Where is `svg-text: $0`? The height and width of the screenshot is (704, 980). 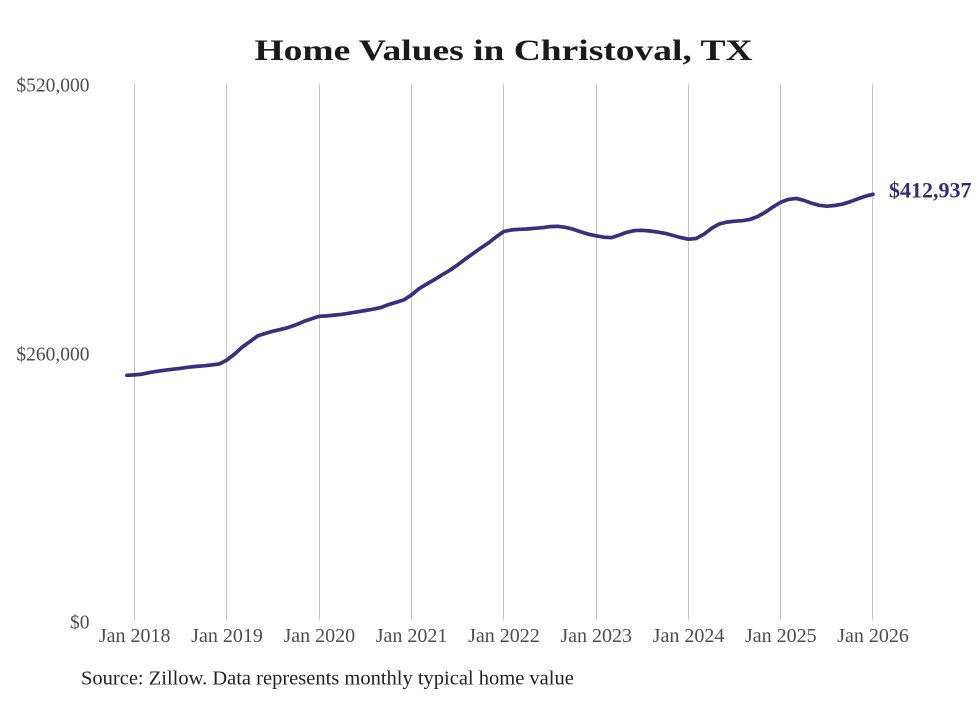 svg-text: $0 is located at coordinates (80, 623).